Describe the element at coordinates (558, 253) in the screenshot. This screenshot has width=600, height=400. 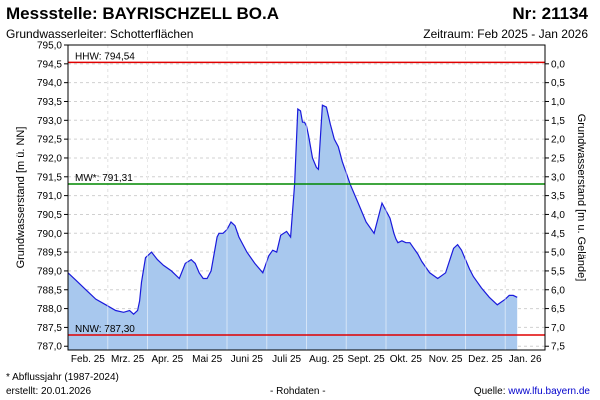
I see `y2-tick-label: 5,0` at that location.